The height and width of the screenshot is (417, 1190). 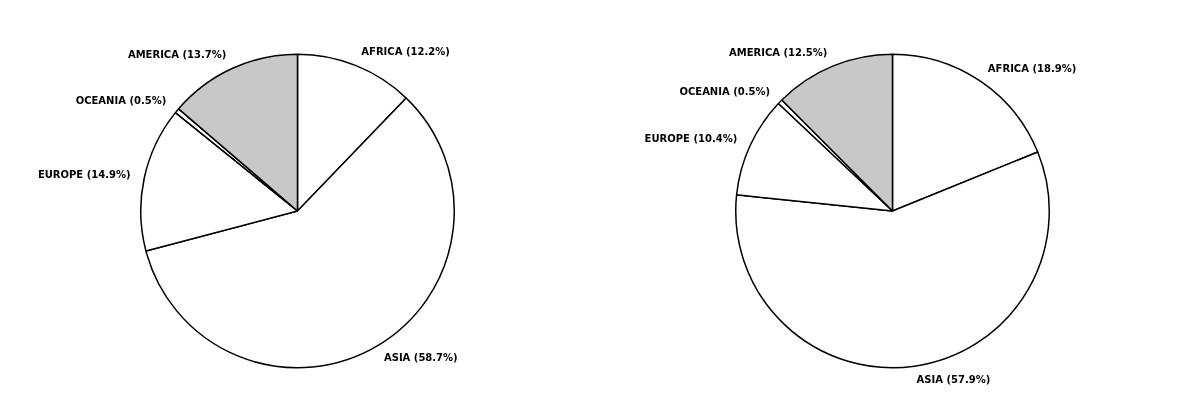 What do you see at coordinates (691, 139) in the screenshot?
I see `slice-label: EUROPE (10.4%)` at bounding box center [691, 139].